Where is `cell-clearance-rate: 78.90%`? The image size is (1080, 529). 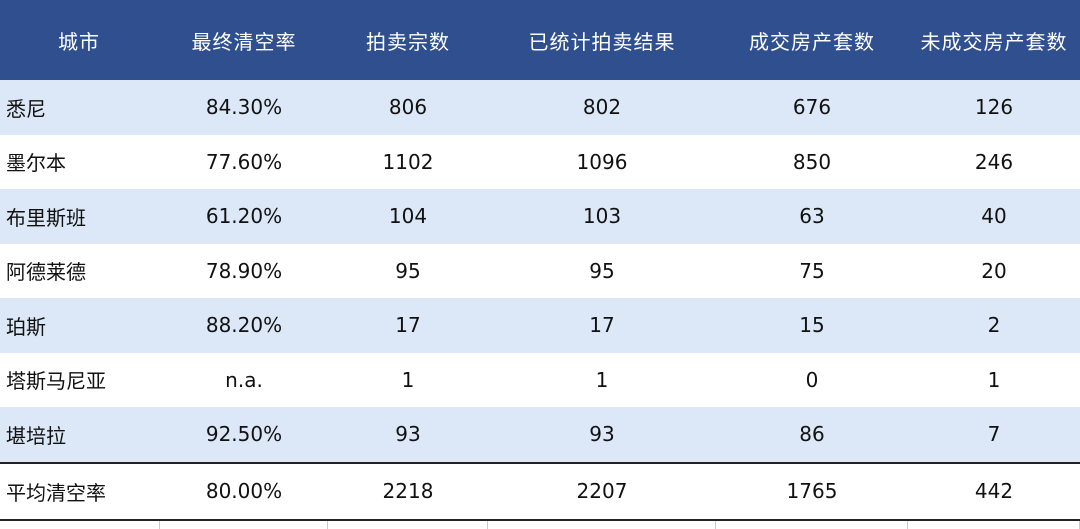
cell-clearance-rate: 78.90% is located at coordinates (244, 270).